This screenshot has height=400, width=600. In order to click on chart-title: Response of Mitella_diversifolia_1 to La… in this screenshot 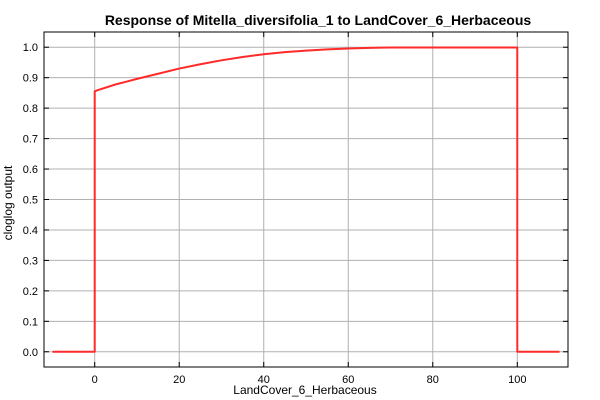, I will do `click(318, 20)`.